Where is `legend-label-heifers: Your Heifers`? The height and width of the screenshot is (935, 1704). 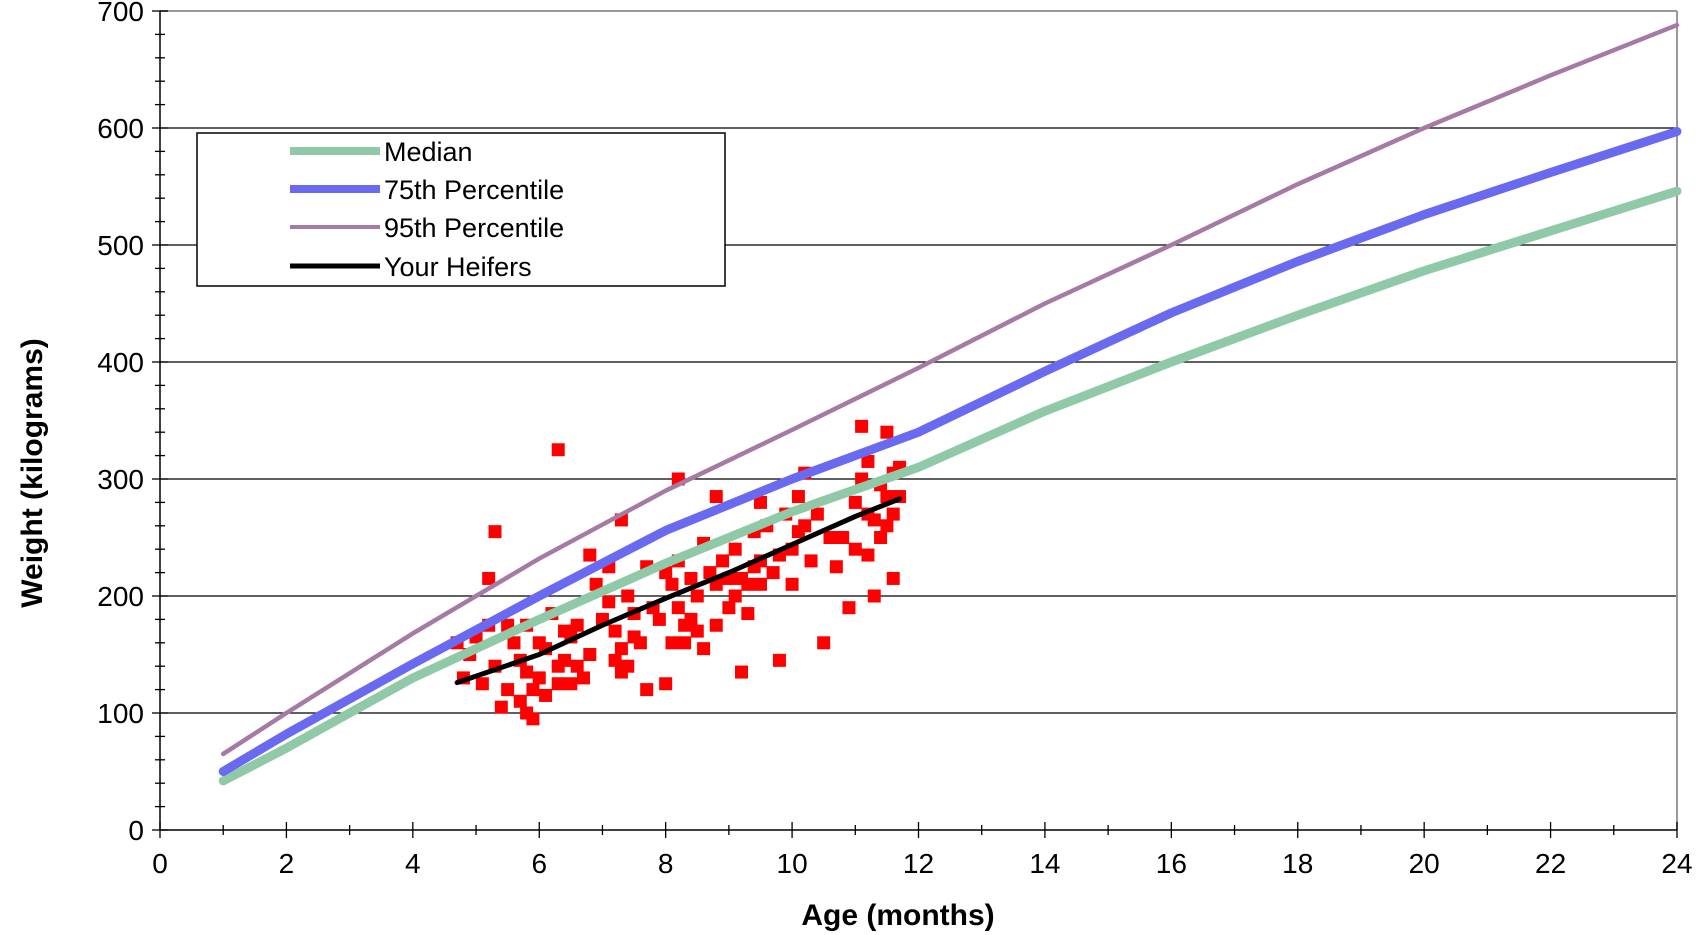 legend-label-heifers: Your Heifers is located at coordinates (458, 267).